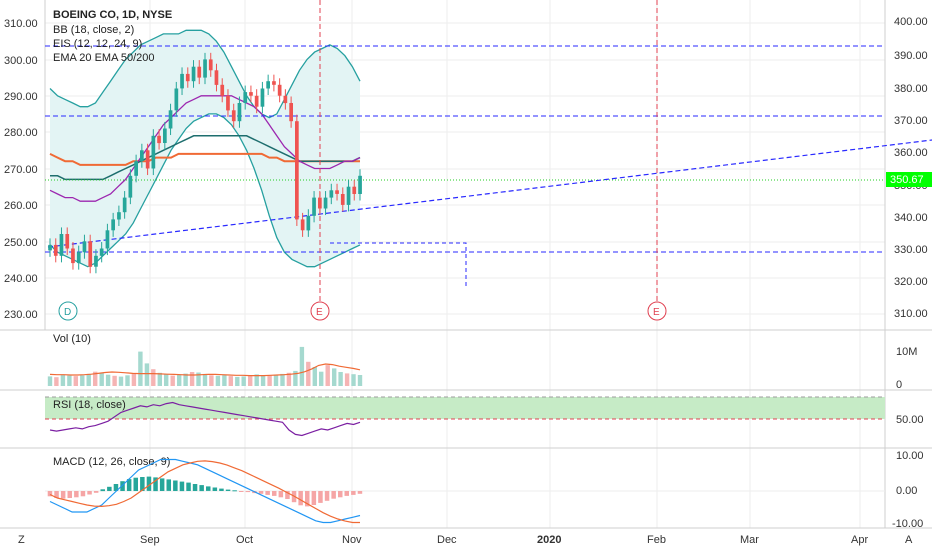 This screenshot has width=932, height=550. Describe the element at coordinates (657, 311) in the screenshot. I see `earnings-marker-2: E` at that location.